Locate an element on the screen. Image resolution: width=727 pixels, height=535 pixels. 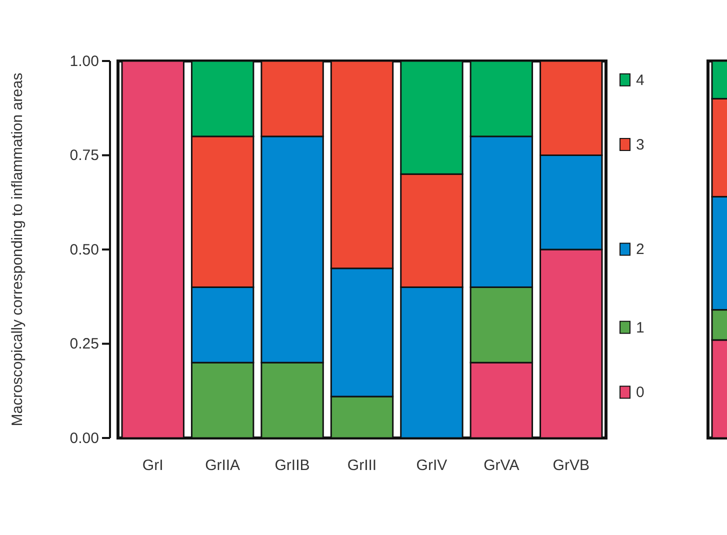
legend-label: 2 is located at coordinates (640, 249).